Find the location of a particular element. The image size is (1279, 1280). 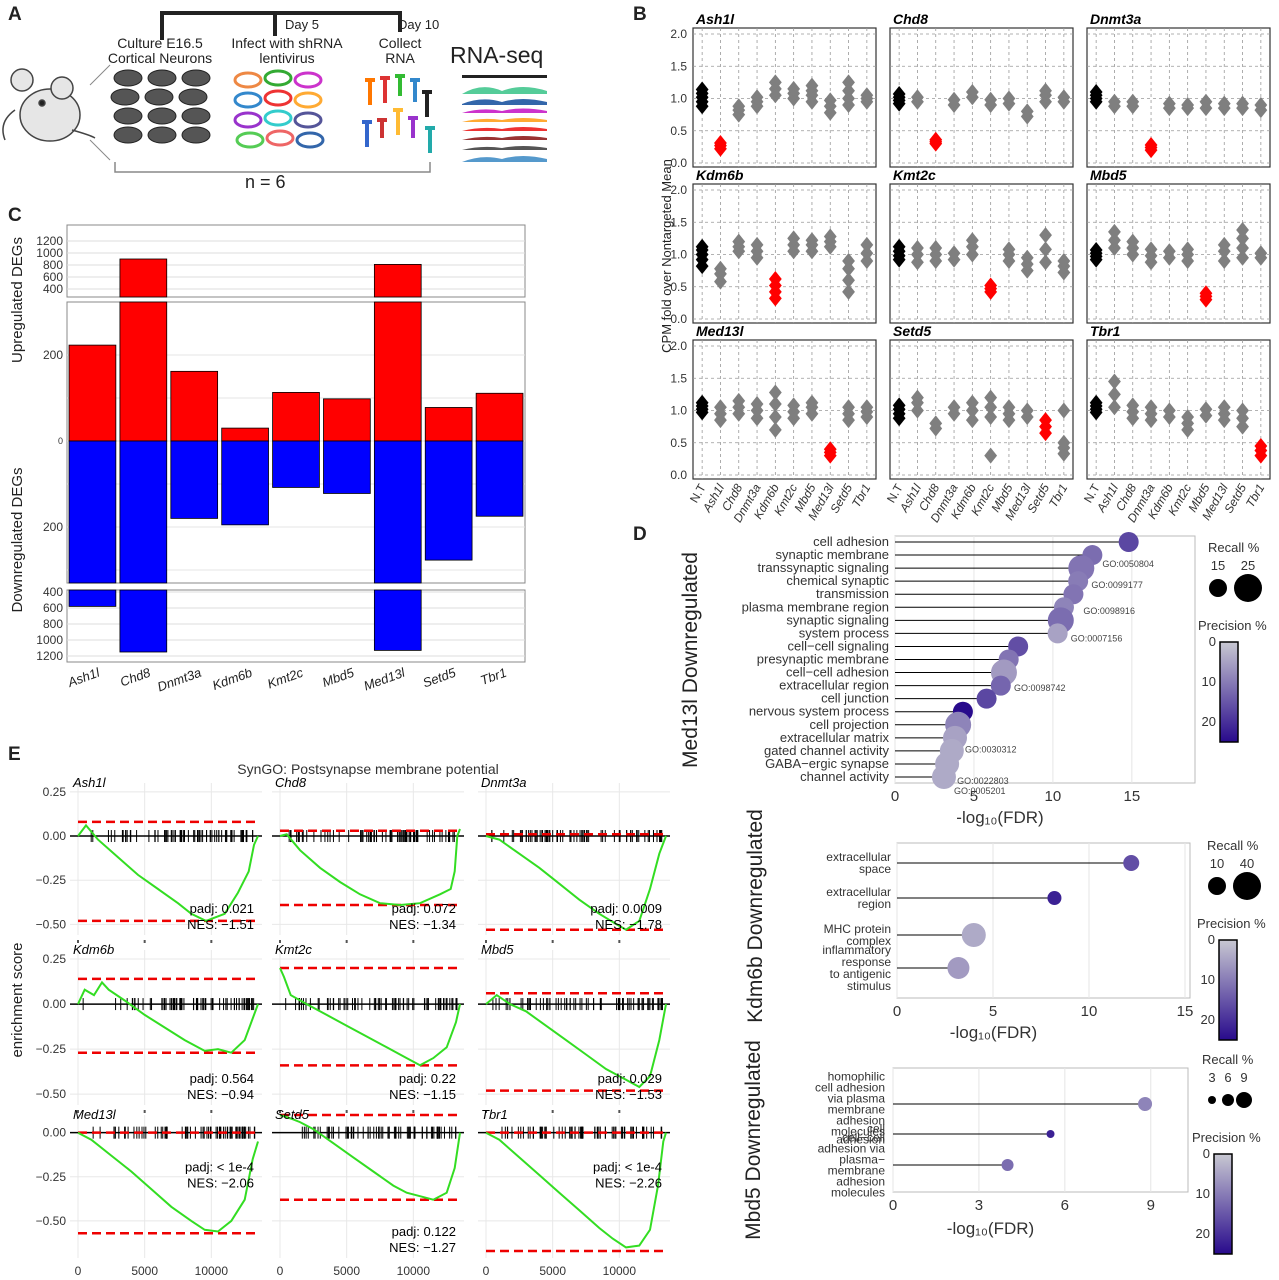

workflow-graphic is located at coordinates (274, 92).